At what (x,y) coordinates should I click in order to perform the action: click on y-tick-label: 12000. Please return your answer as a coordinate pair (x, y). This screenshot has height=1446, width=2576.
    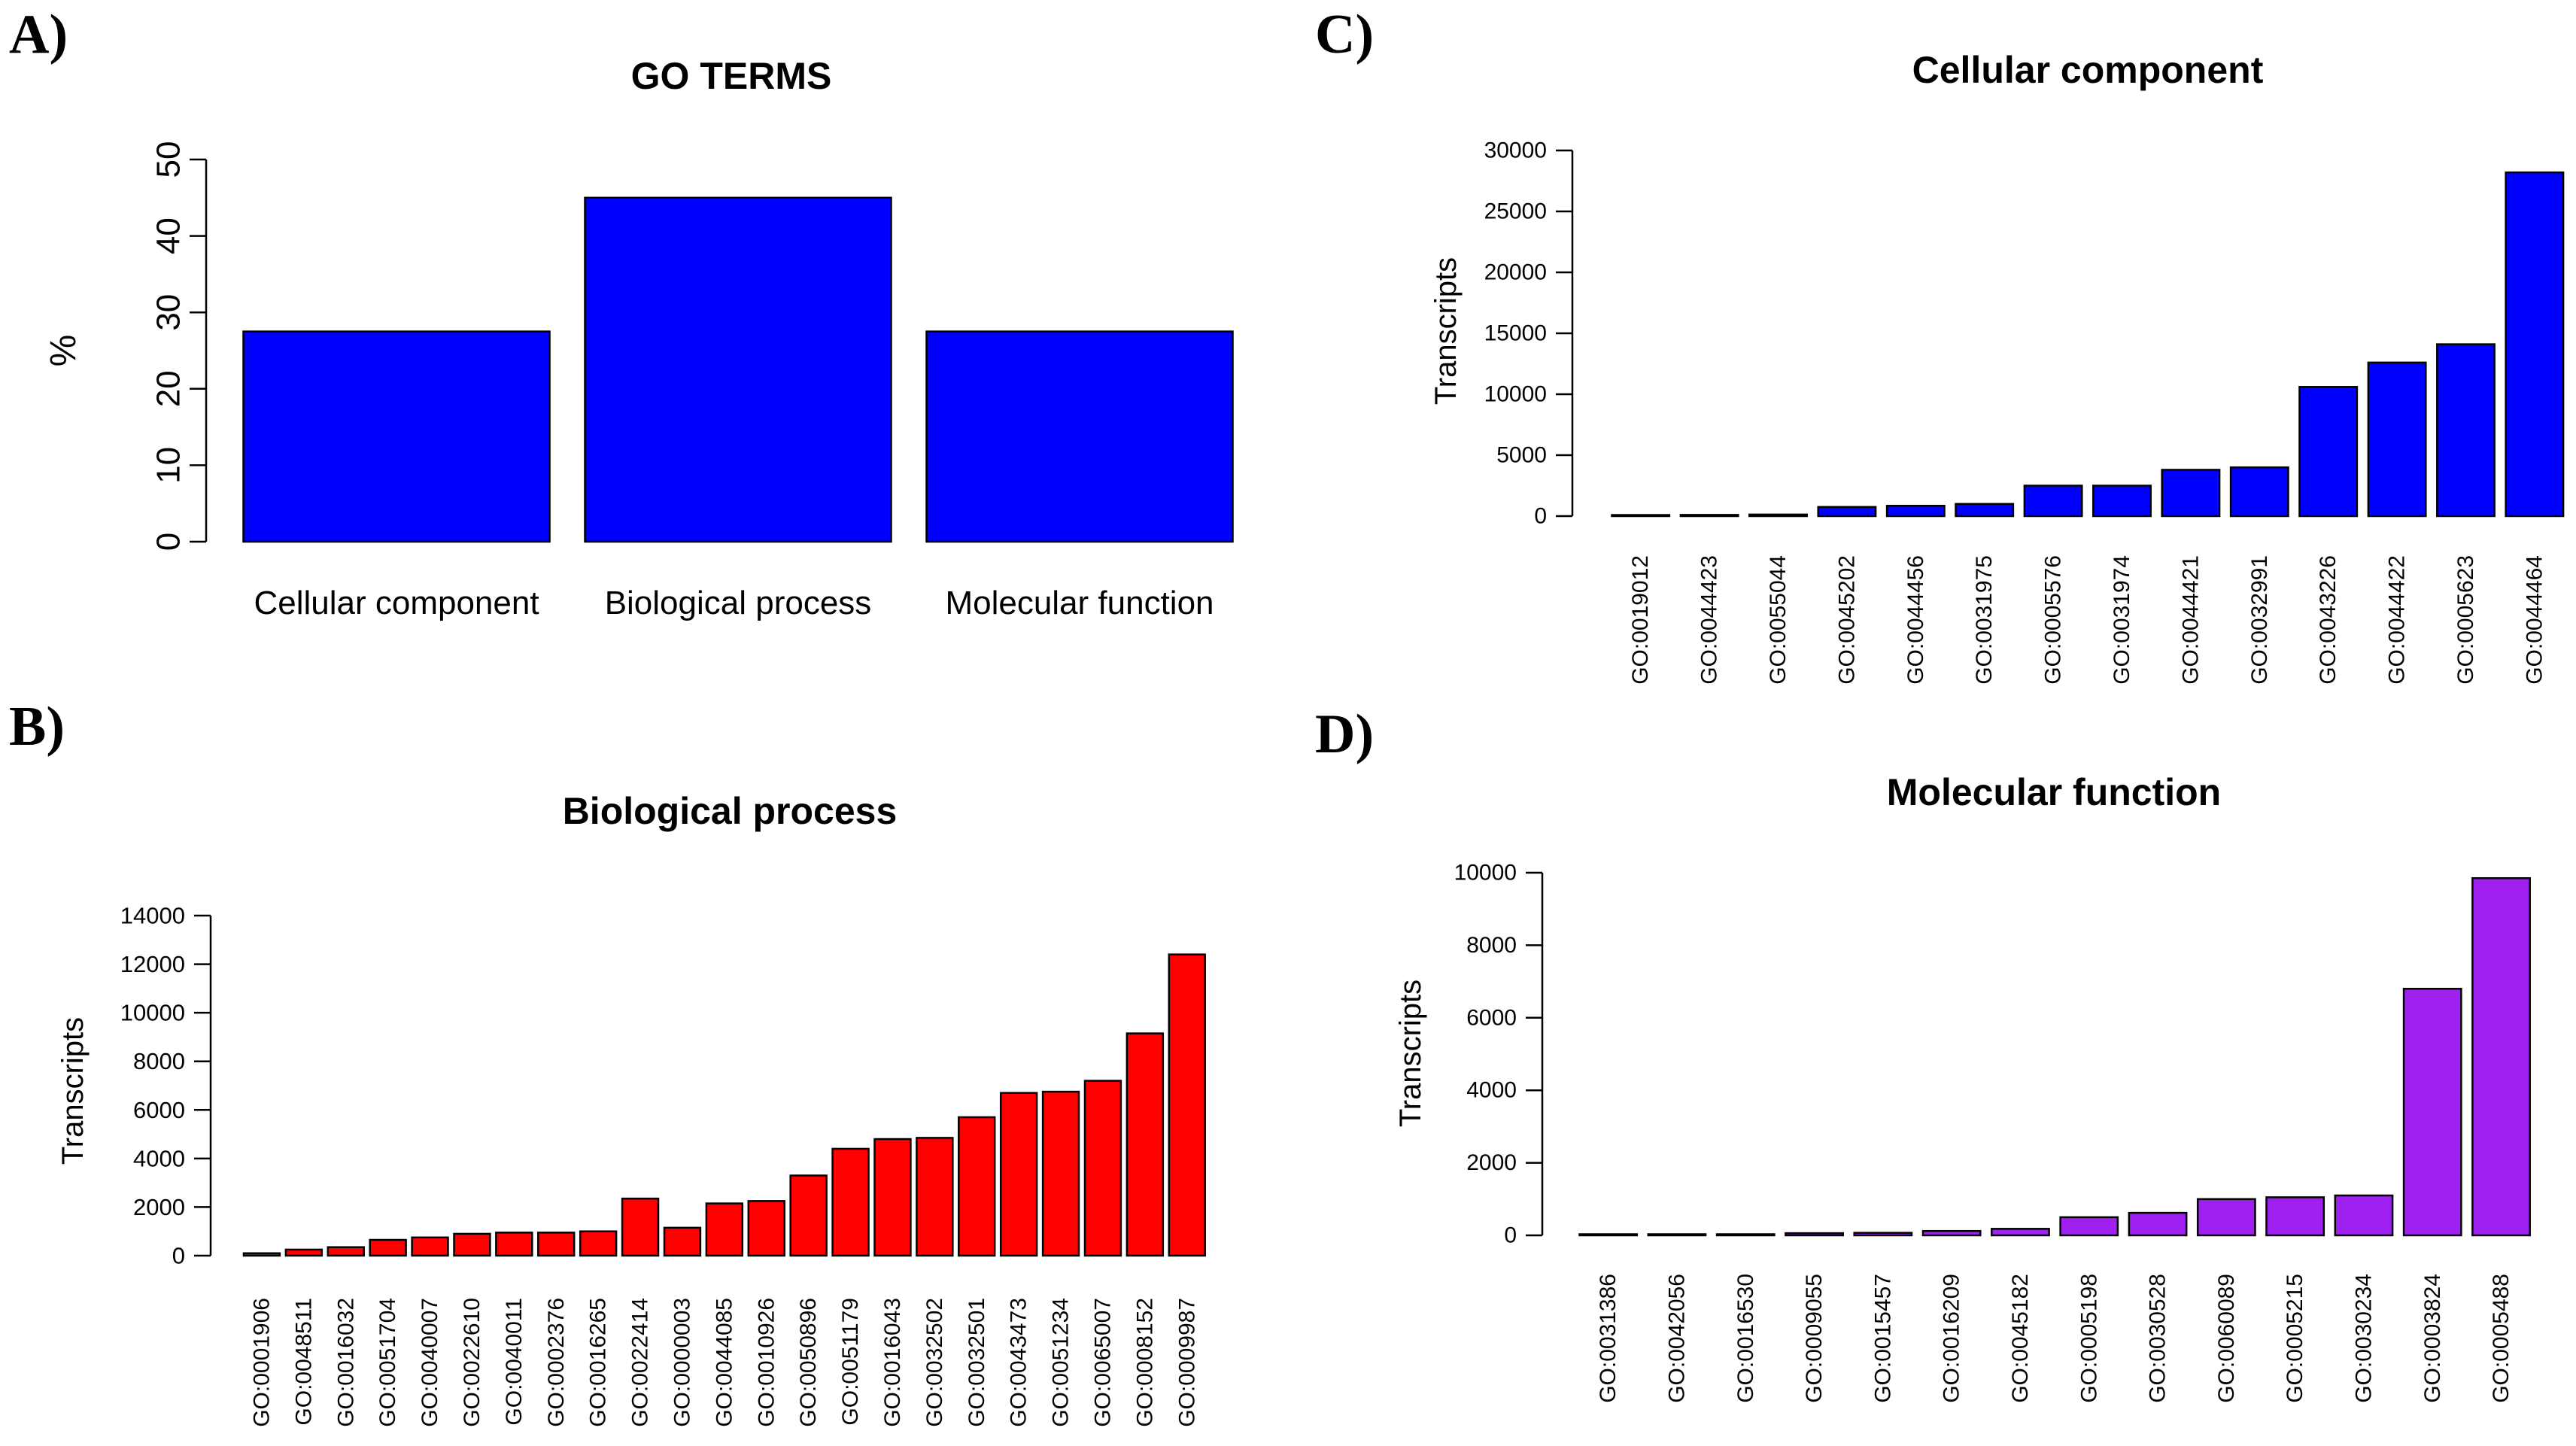
    Looking at the image, I should click on (152, 964).